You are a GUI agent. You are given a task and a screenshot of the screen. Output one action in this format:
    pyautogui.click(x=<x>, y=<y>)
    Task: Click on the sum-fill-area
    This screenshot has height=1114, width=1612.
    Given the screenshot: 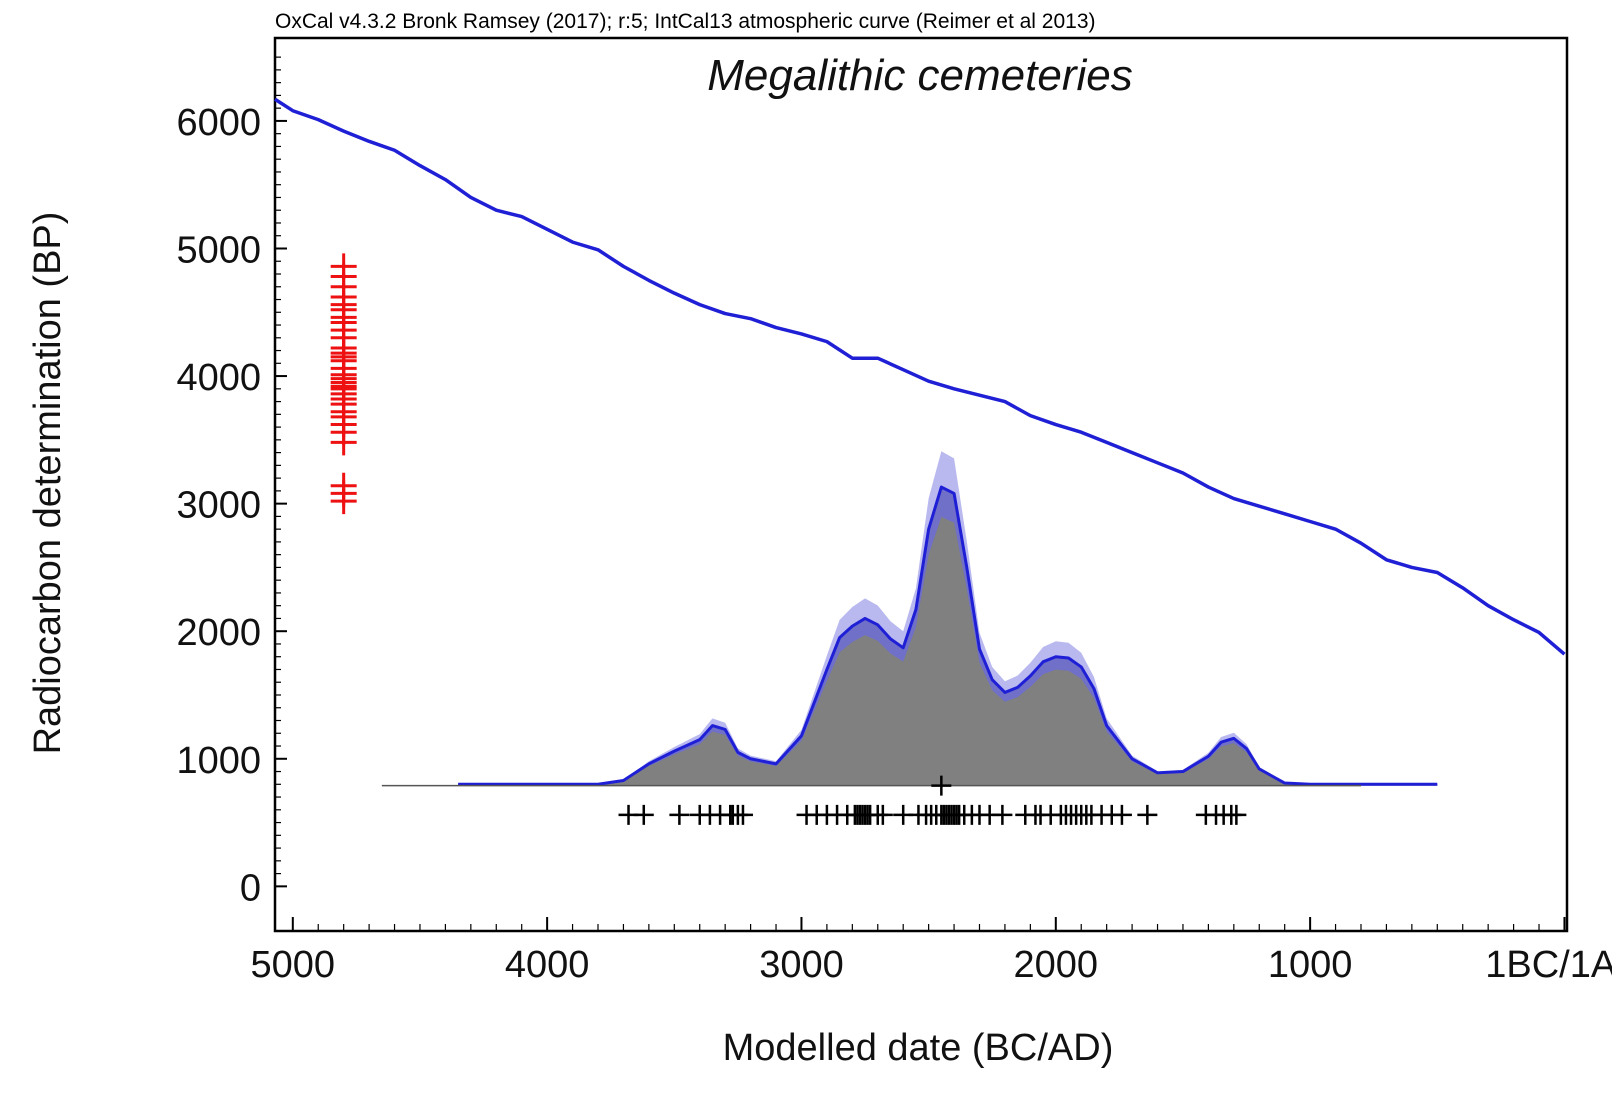 What is the action you would take?
    pyautogui.click(x=948, y=651)
    